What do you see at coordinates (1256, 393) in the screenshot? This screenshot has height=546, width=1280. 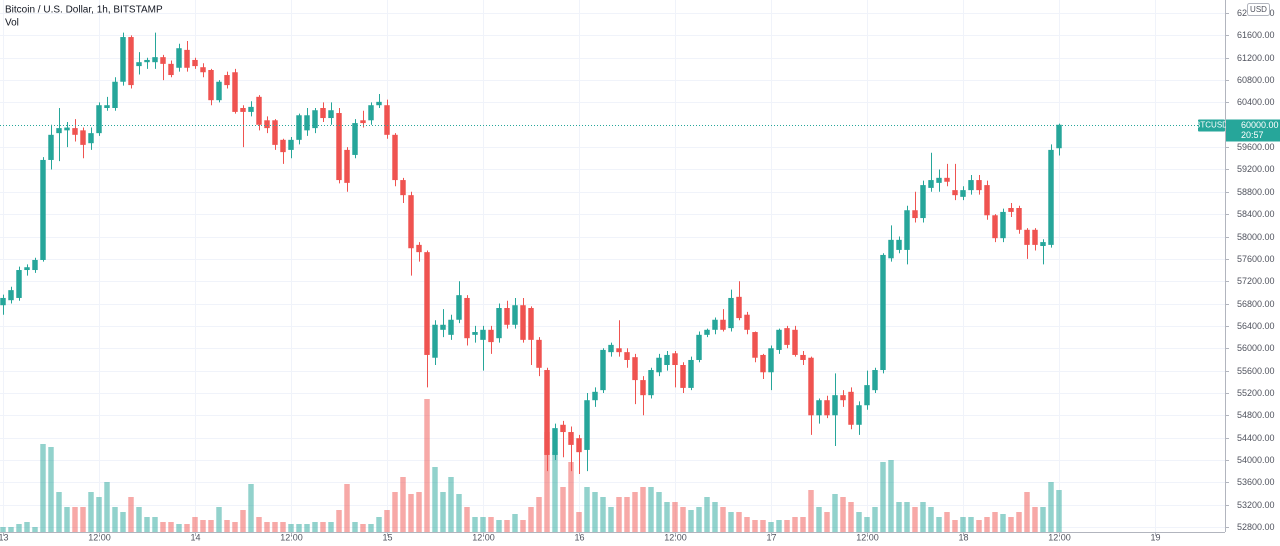 I see `y-tick-label: 55200.00` at bounding box center [1256, 393].